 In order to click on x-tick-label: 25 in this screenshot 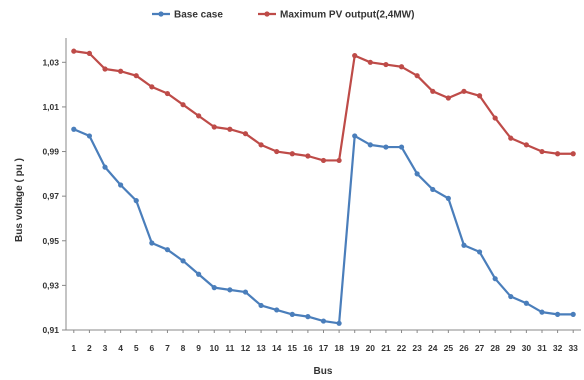, I will do `click(449, 348)`.